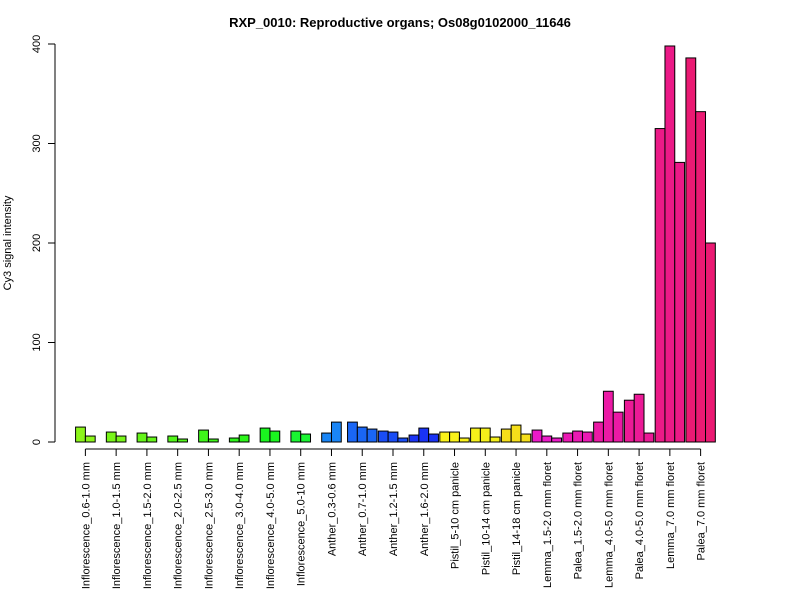 The height and width of the screenshot is (600, 800). Describe the element at coordinates (271, 525) in the screenshot. I see `x-tick-label: Inflorescence_4.0-5.0 mm` at that location.